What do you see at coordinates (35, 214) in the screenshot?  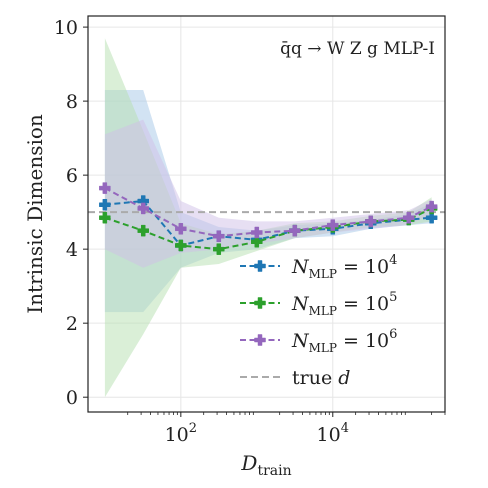 I see `y-axis-label: Intrinsic Dimension` at bounding box center [35, 214].